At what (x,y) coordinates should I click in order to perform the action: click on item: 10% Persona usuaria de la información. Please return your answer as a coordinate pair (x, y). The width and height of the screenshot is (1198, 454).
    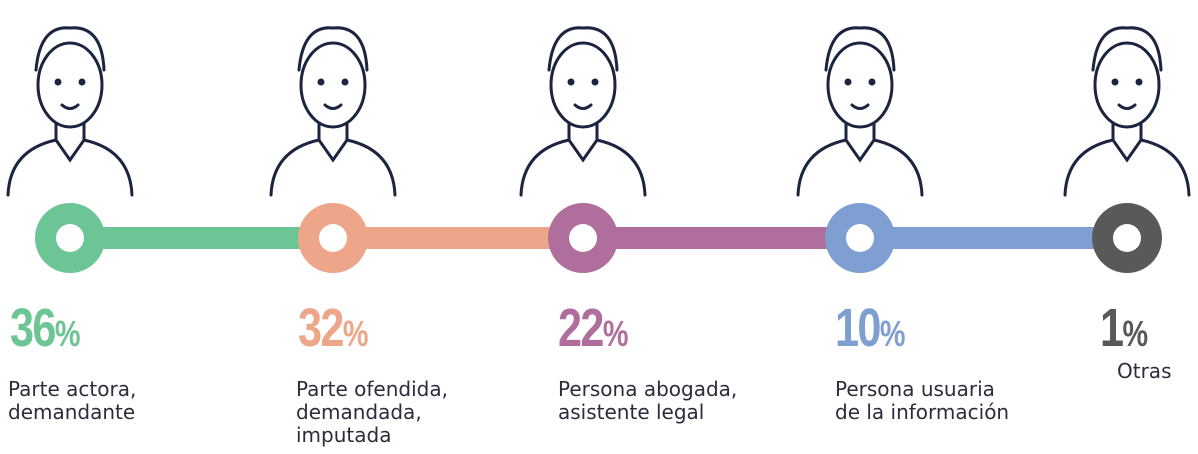
    Looking at the image, I should click on (922, 361).